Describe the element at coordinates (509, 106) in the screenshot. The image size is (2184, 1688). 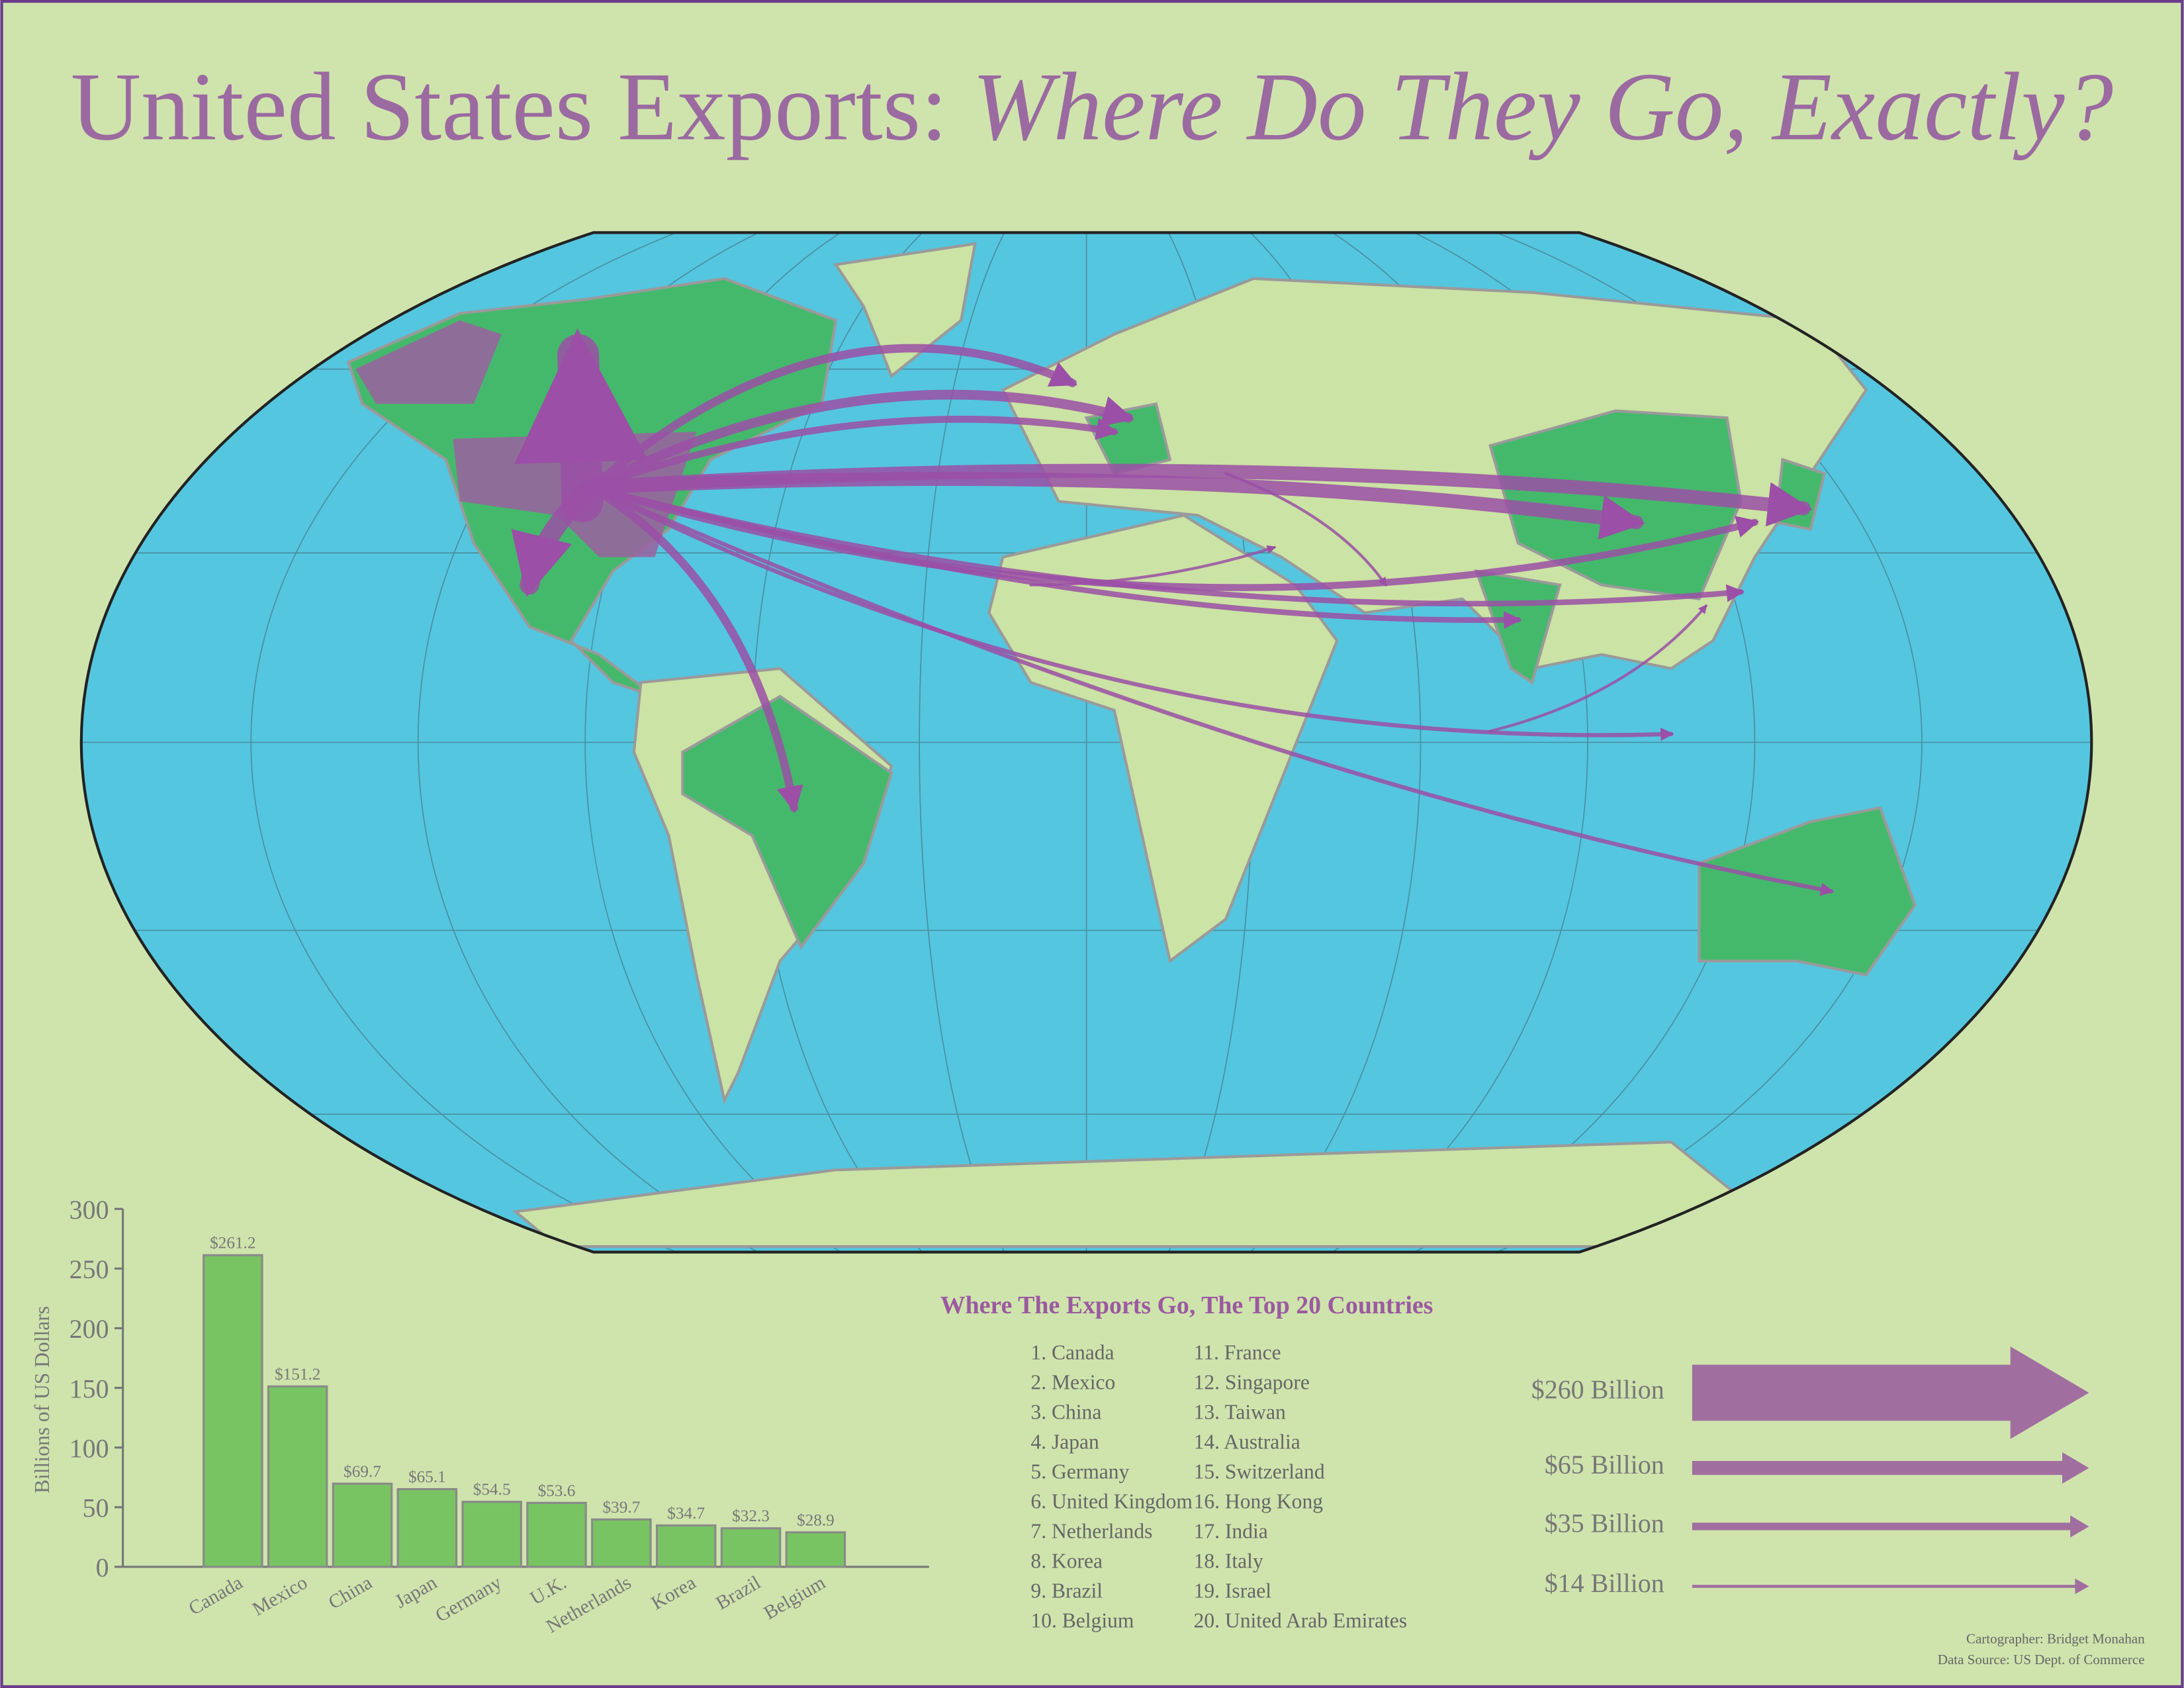
I see `title-main: United States Exports:` at that location.